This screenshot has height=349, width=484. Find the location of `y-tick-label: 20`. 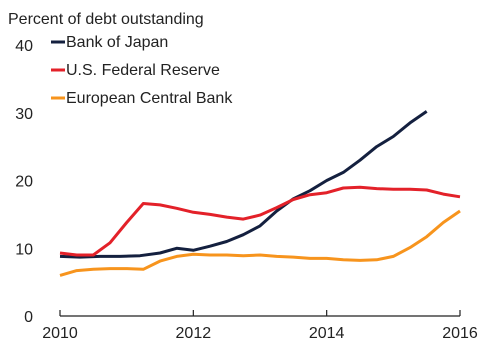

y-tick-label: 20 is located at coordinates (24, 182).